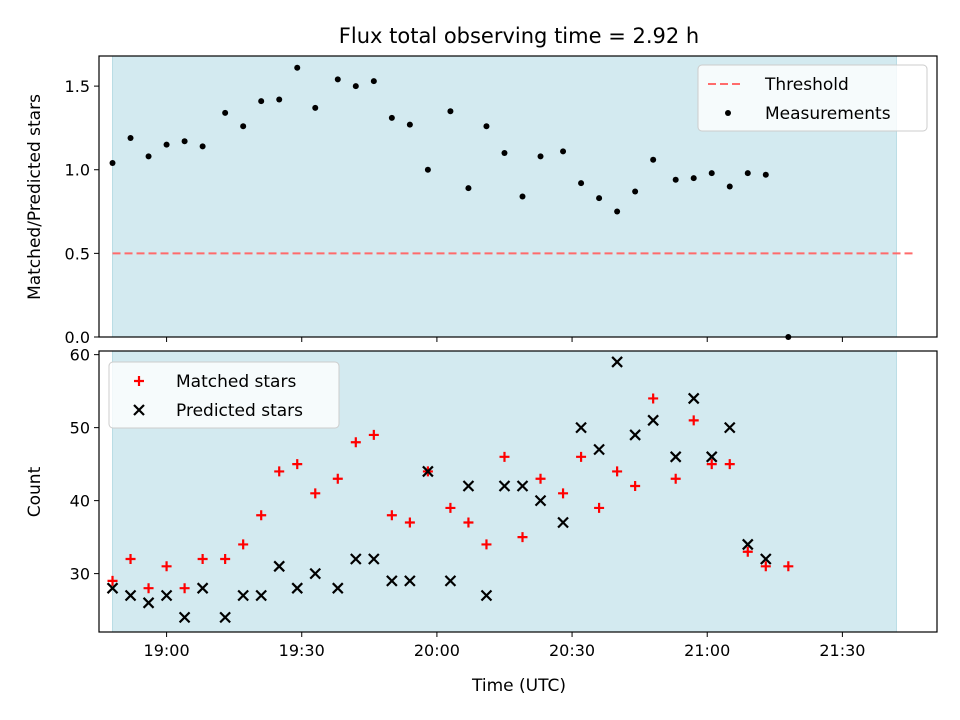 The image size is (960, 720). I want to click on legend-label: Threshold, so click(806, 85).